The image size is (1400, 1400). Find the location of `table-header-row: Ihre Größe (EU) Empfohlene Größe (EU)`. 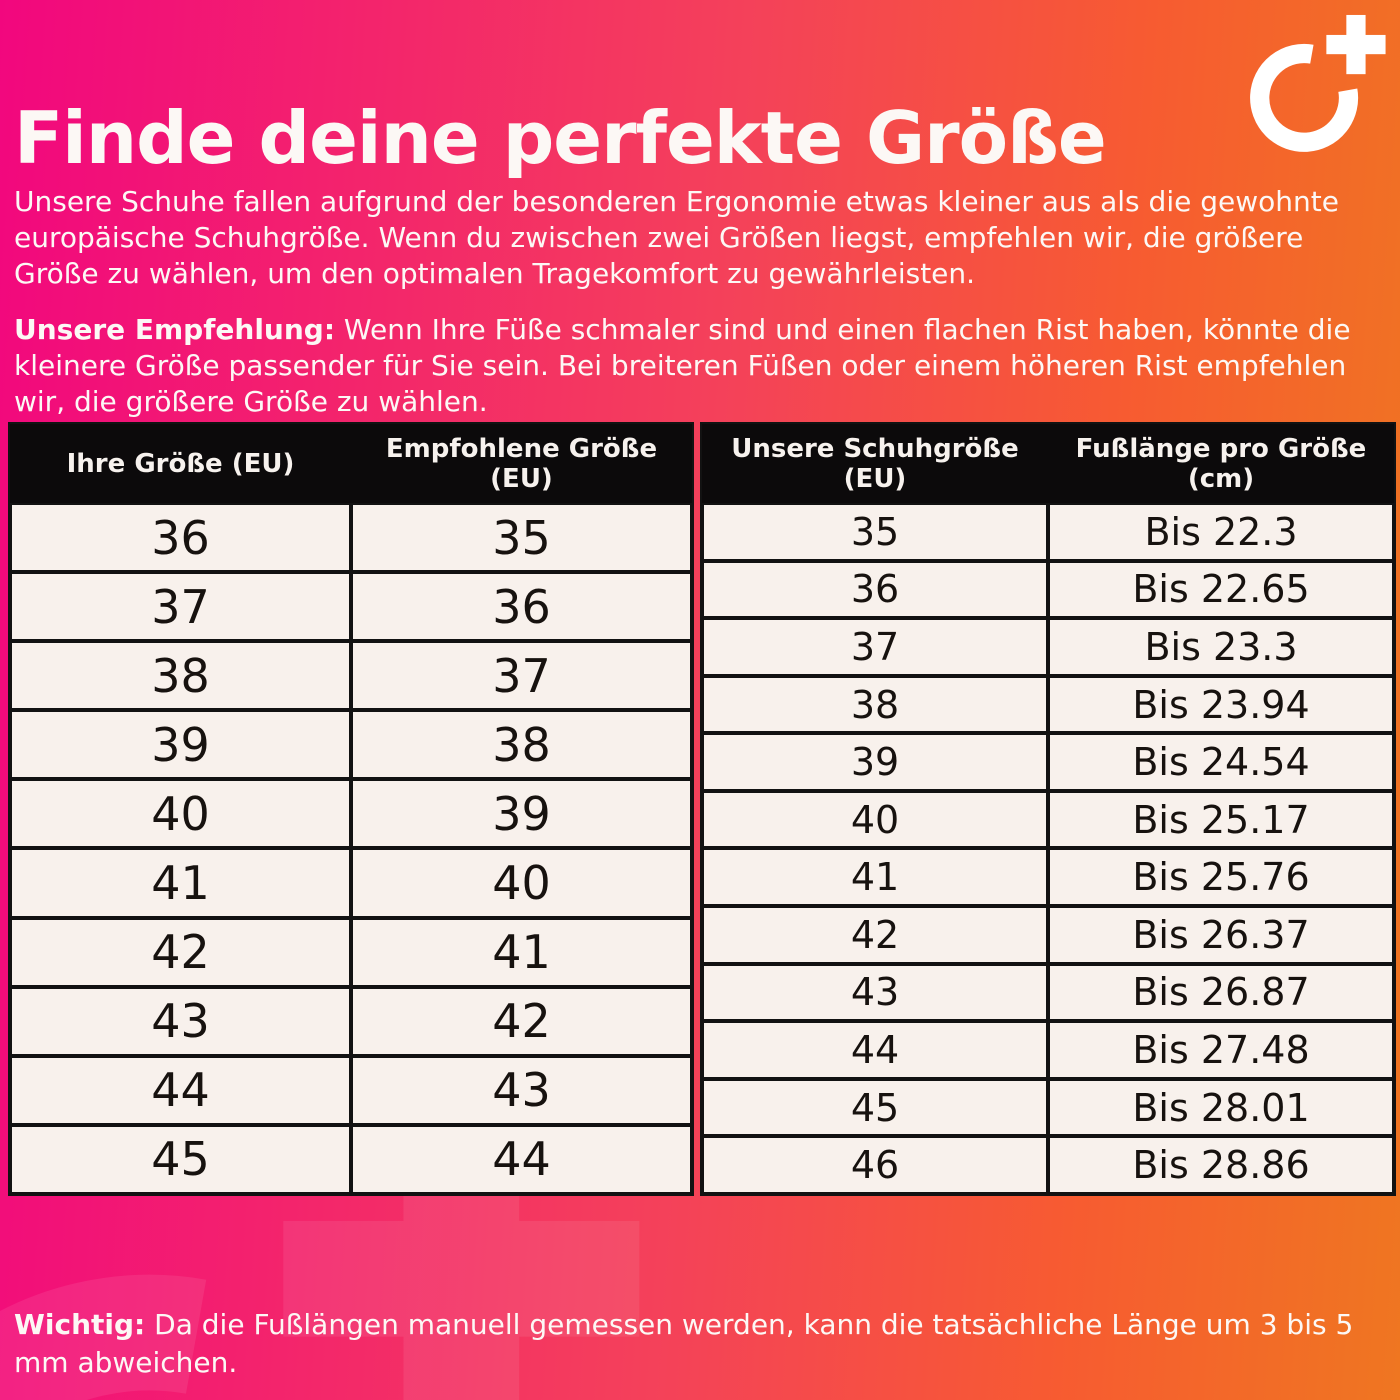

table-header-row: Ihre Größe (EU) Empfohlene Größe (EU) is located at coordinates (351, 463).